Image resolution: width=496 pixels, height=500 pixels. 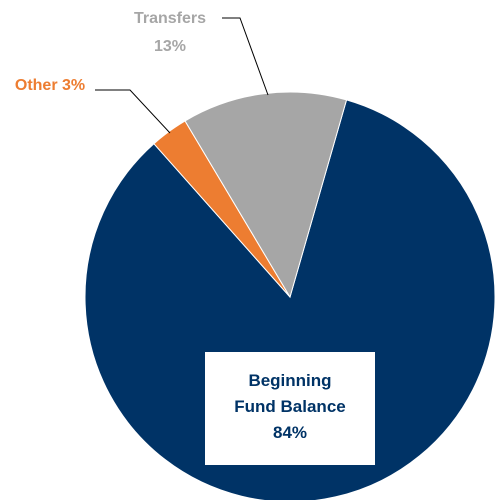 I want to click on slice-label: Beginning Fund Balance 84%, so click(x=290, y=408).